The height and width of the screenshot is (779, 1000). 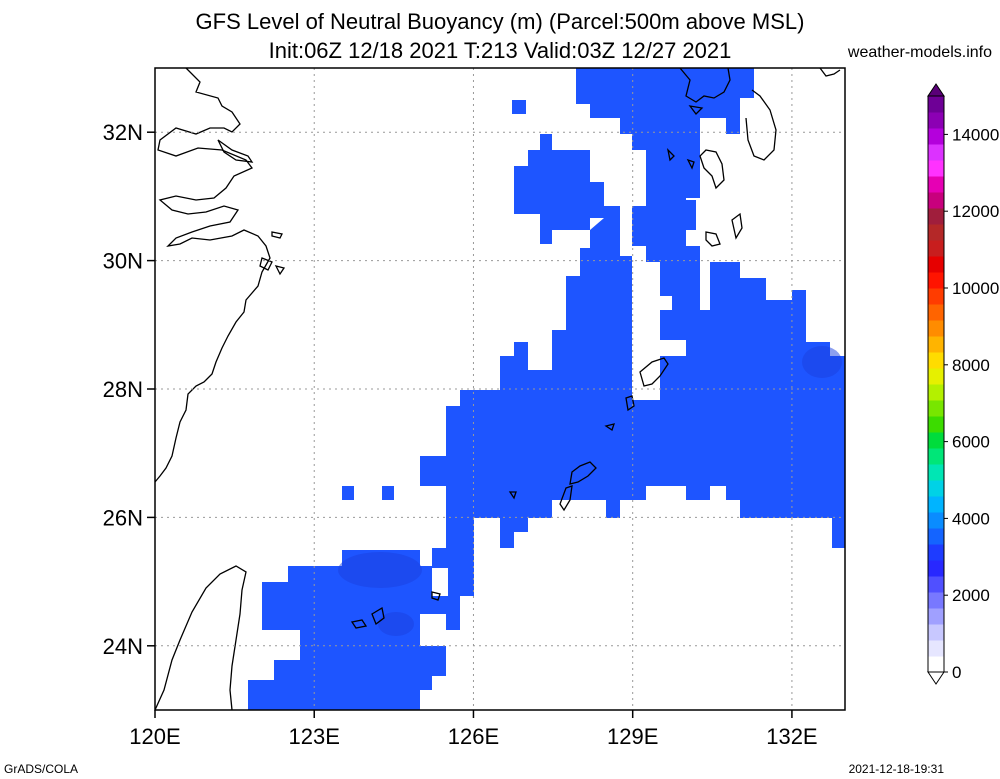 I want to click on lat-tick-label: 26N, so click(x=123, y=517).